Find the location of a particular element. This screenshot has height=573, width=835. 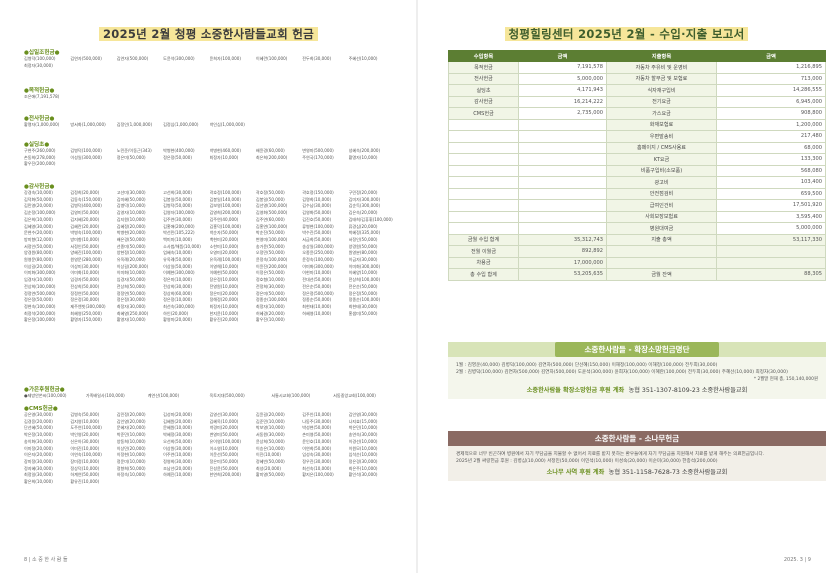

donor-entry: 이미화(10,000) is located at coordinates (85, 273).